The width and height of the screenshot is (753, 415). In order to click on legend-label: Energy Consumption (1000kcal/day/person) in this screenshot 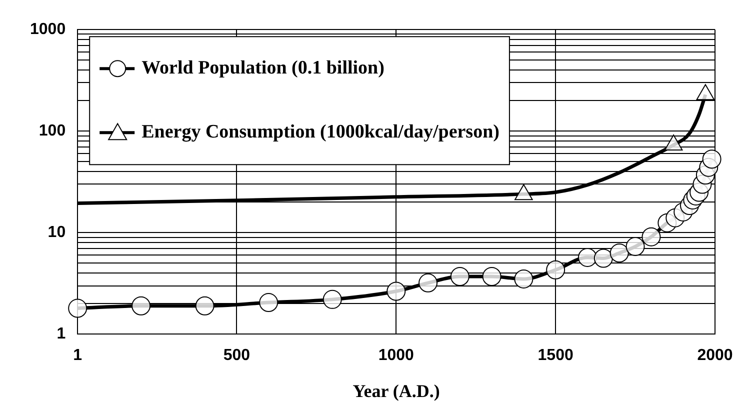, I will do `click(321, 132)`.